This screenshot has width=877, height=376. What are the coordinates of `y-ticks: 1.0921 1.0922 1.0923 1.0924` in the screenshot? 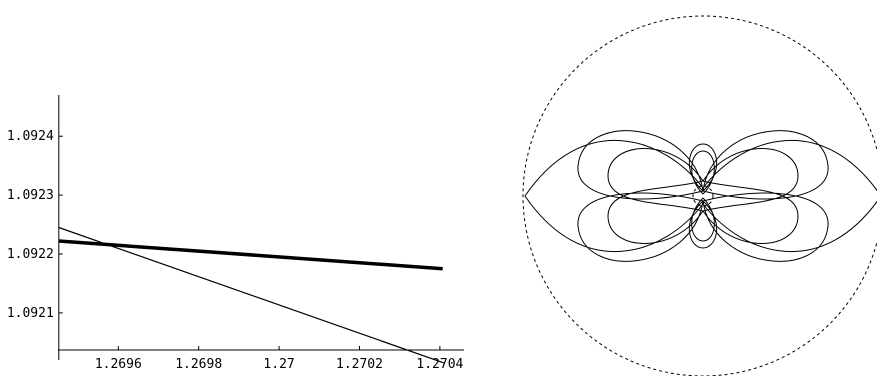 It's located at (35, 225).